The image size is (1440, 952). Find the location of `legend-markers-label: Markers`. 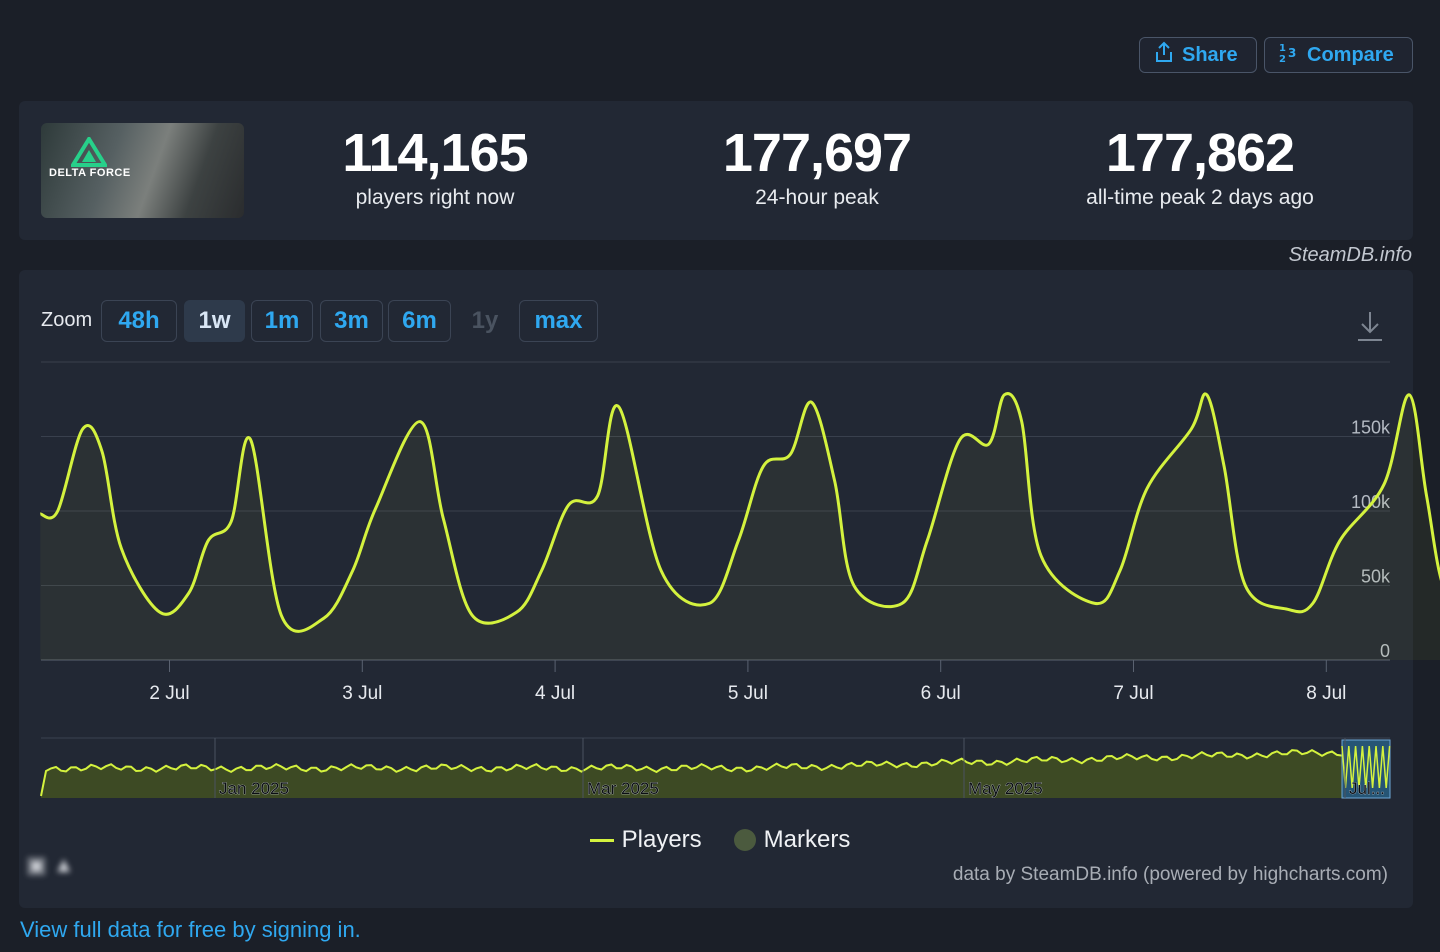

legend-markers-label: Markers is located at coordinates (807, 839).